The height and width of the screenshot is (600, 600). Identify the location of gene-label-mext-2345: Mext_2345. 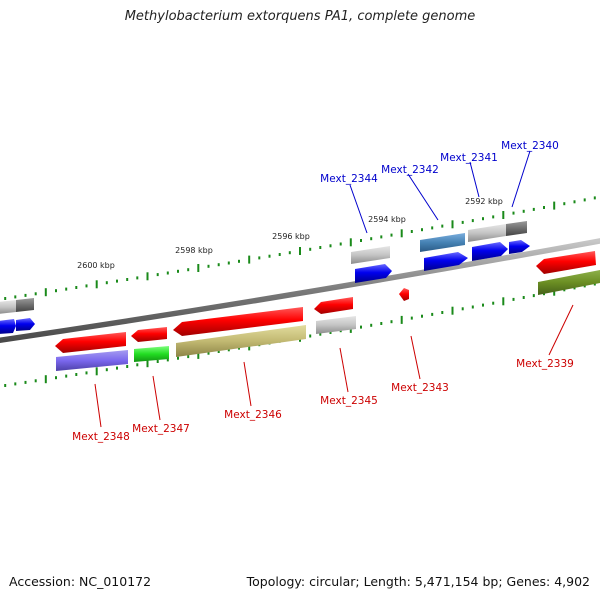
(349, 401).